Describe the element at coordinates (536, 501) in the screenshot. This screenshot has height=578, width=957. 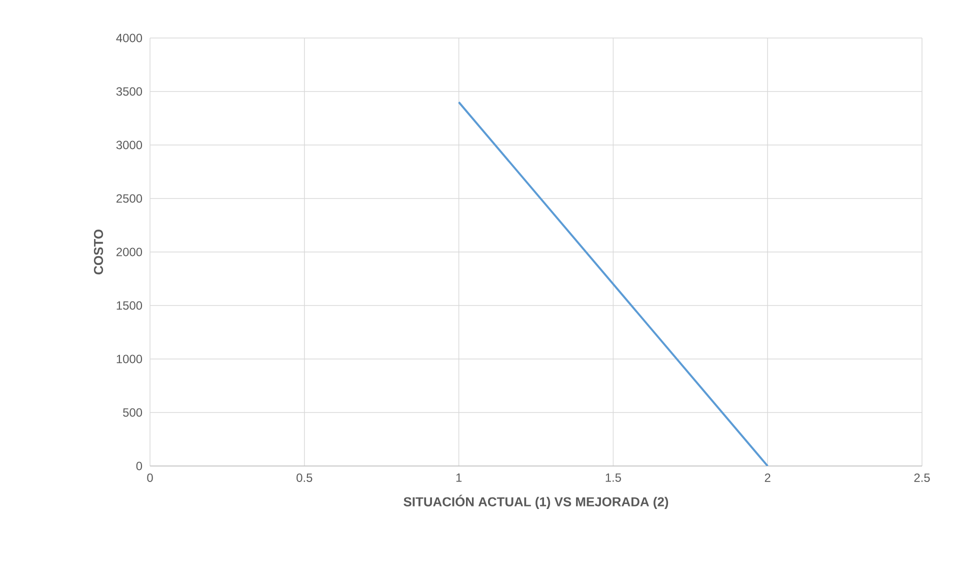
I see `x-axis-title: SITUACIÓN ACTUAL (1) VS MEJORADA (2)` at that location.